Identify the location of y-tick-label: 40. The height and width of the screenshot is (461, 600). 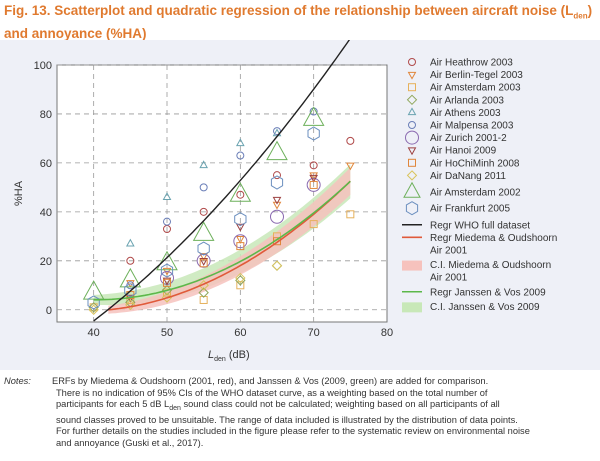
(46, 213).